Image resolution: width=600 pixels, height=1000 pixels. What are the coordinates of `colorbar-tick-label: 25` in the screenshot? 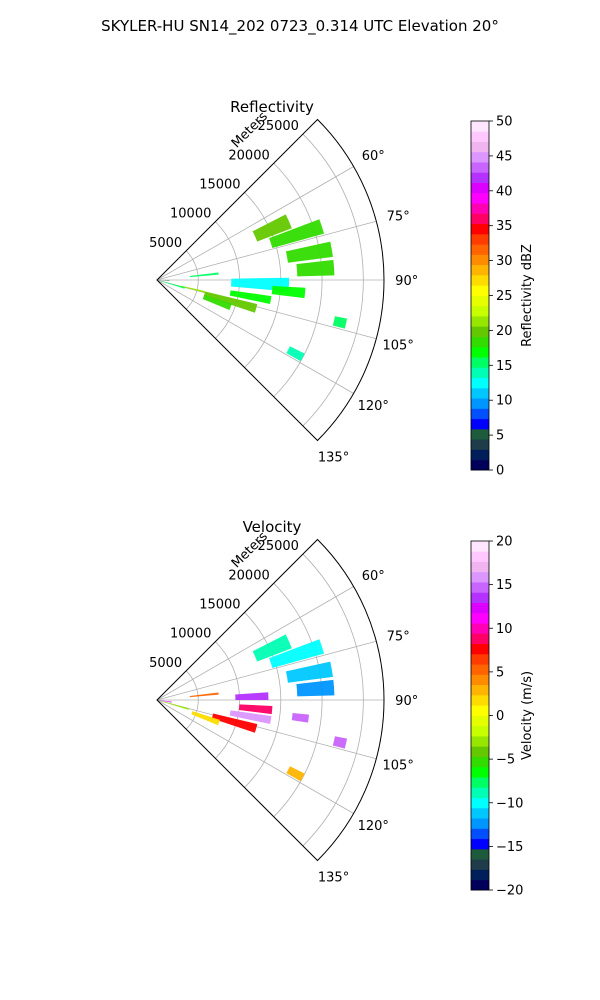 It's located at (504, 296).